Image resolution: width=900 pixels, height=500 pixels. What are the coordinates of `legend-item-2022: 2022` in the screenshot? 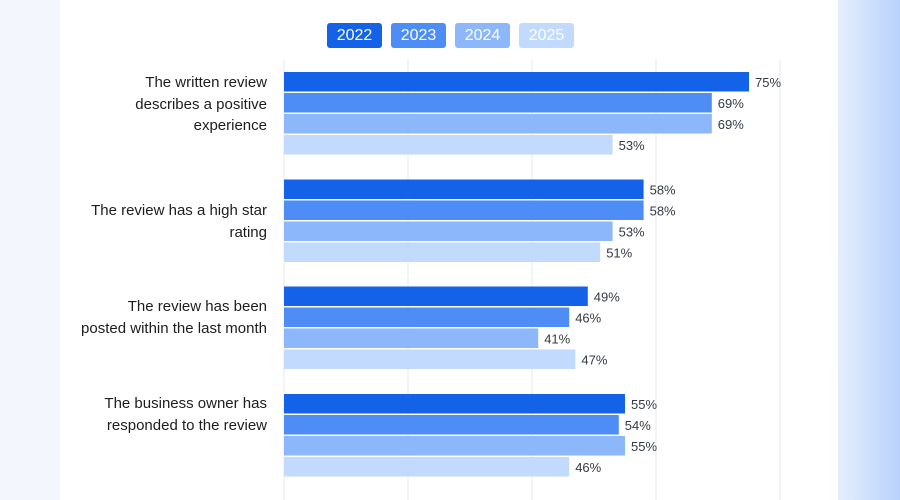 It's located at (354, 35).